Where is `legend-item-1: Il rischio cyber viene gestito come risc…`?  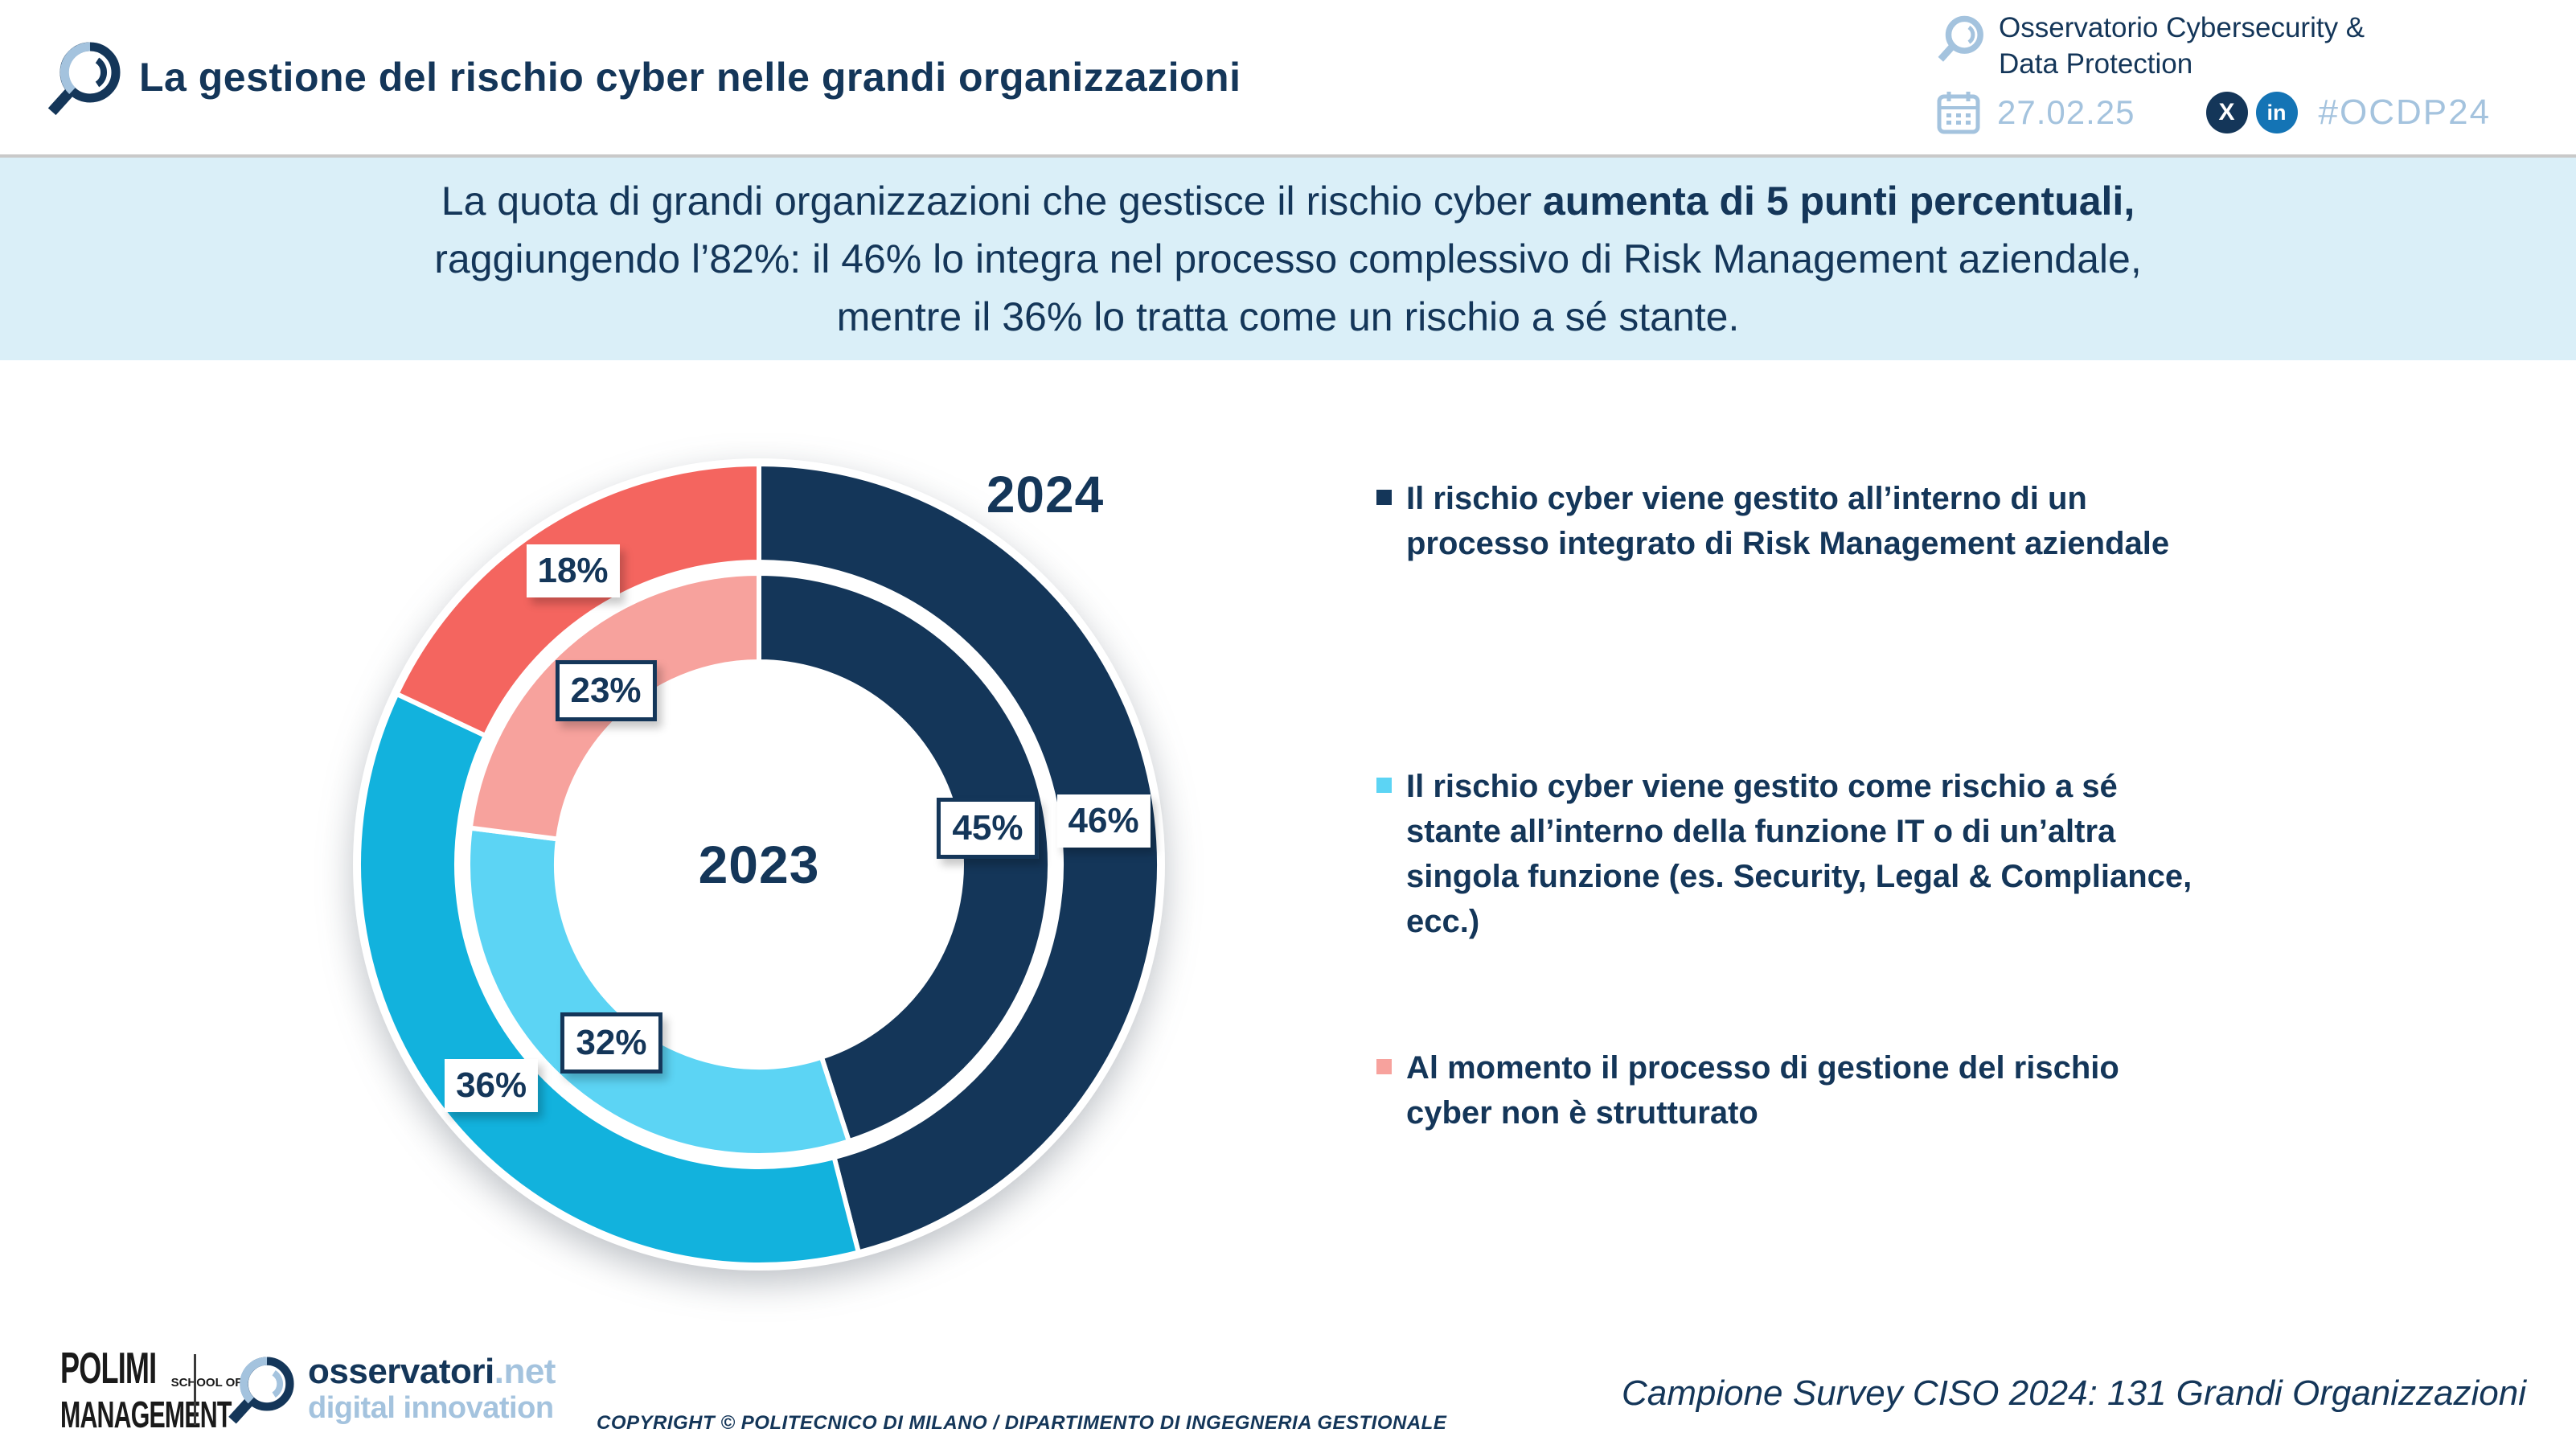 legend-item-1: Il rischio cyber viene gestito come risc… is located at coordinates (1784, 854).